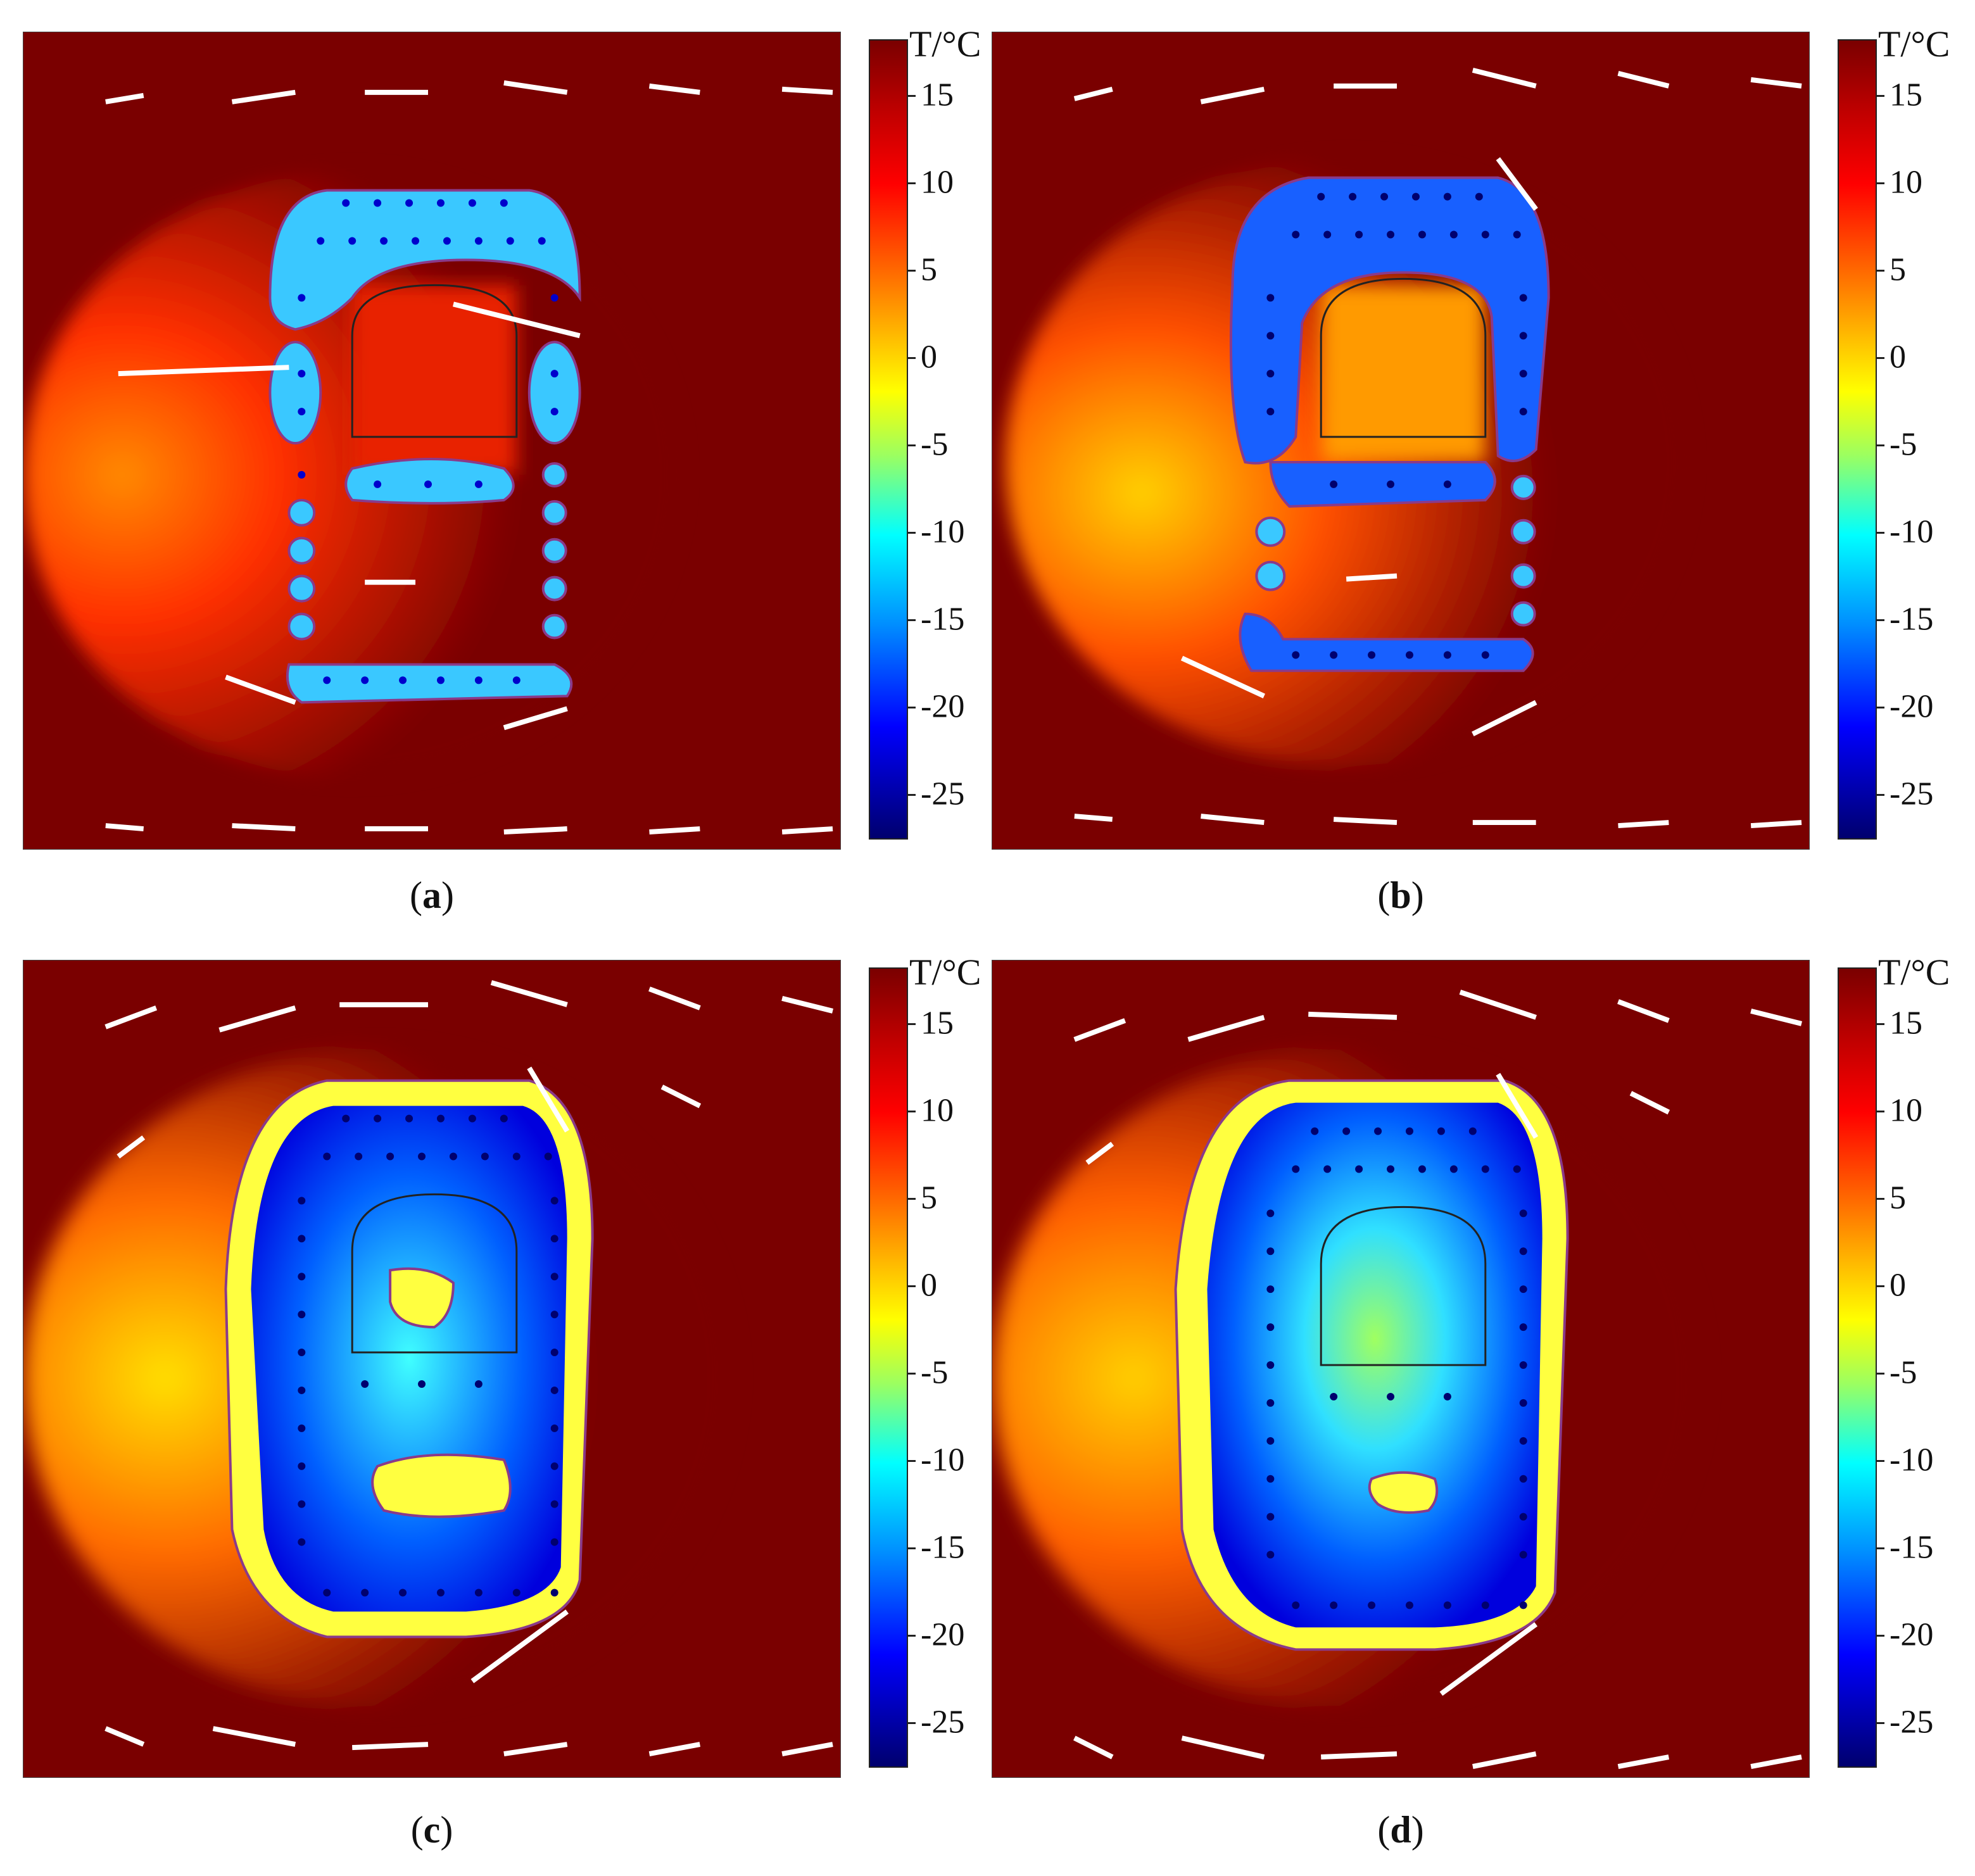 The height and width of the screenshot is (1876, 1975). Describe the element at coordinates (1401, 895) in the screenshot. I see `panel-caption-b: (b)` at that location.